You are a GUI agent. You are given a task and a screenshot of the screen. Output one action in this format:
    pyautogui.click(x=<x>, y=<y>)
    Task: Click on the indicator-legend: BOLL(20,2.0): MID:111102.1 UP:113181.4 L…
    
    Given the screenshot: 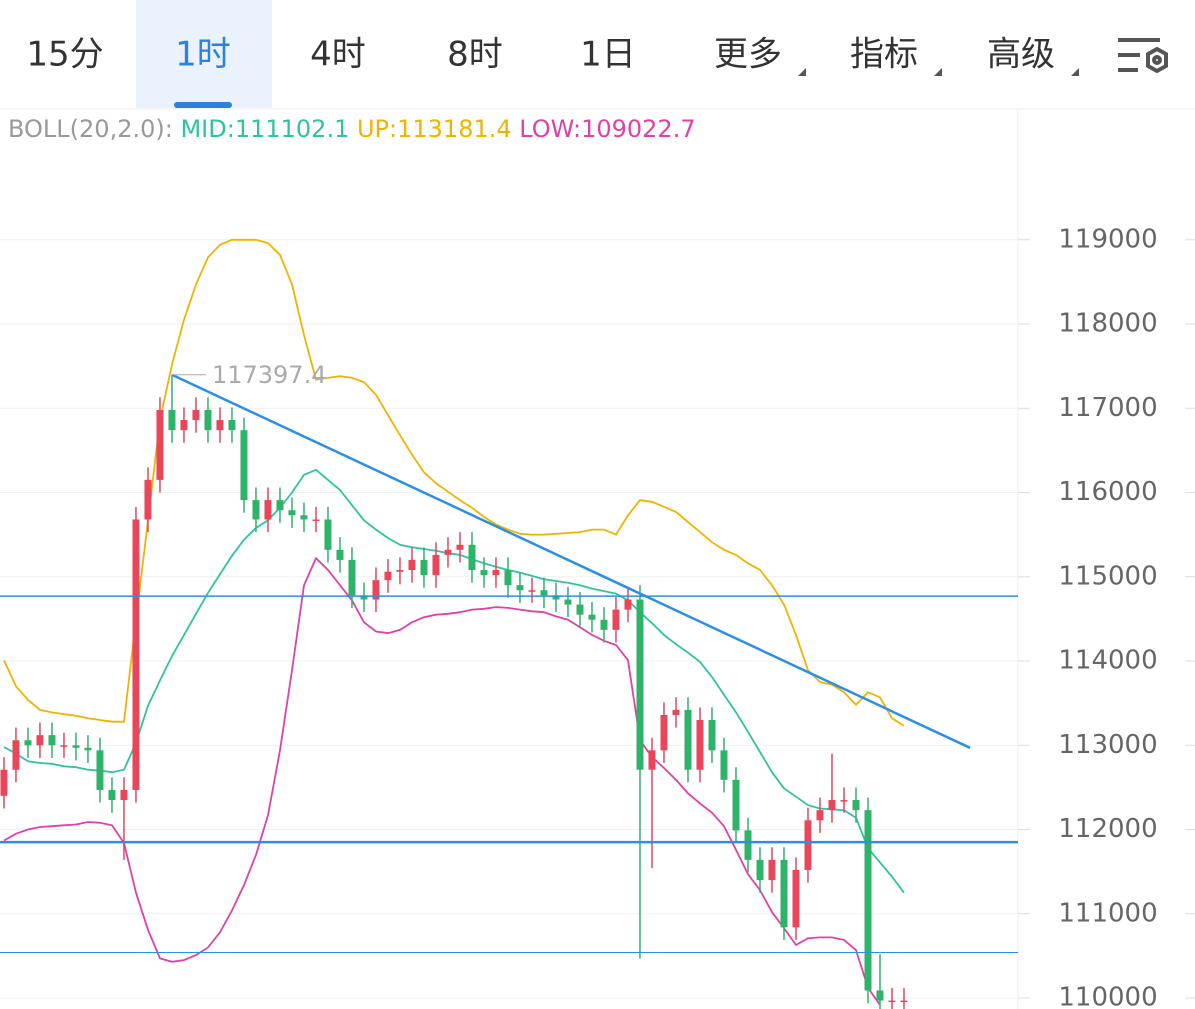 What is the action you would take?
    pyautogui.click(x=352, y=129)
    